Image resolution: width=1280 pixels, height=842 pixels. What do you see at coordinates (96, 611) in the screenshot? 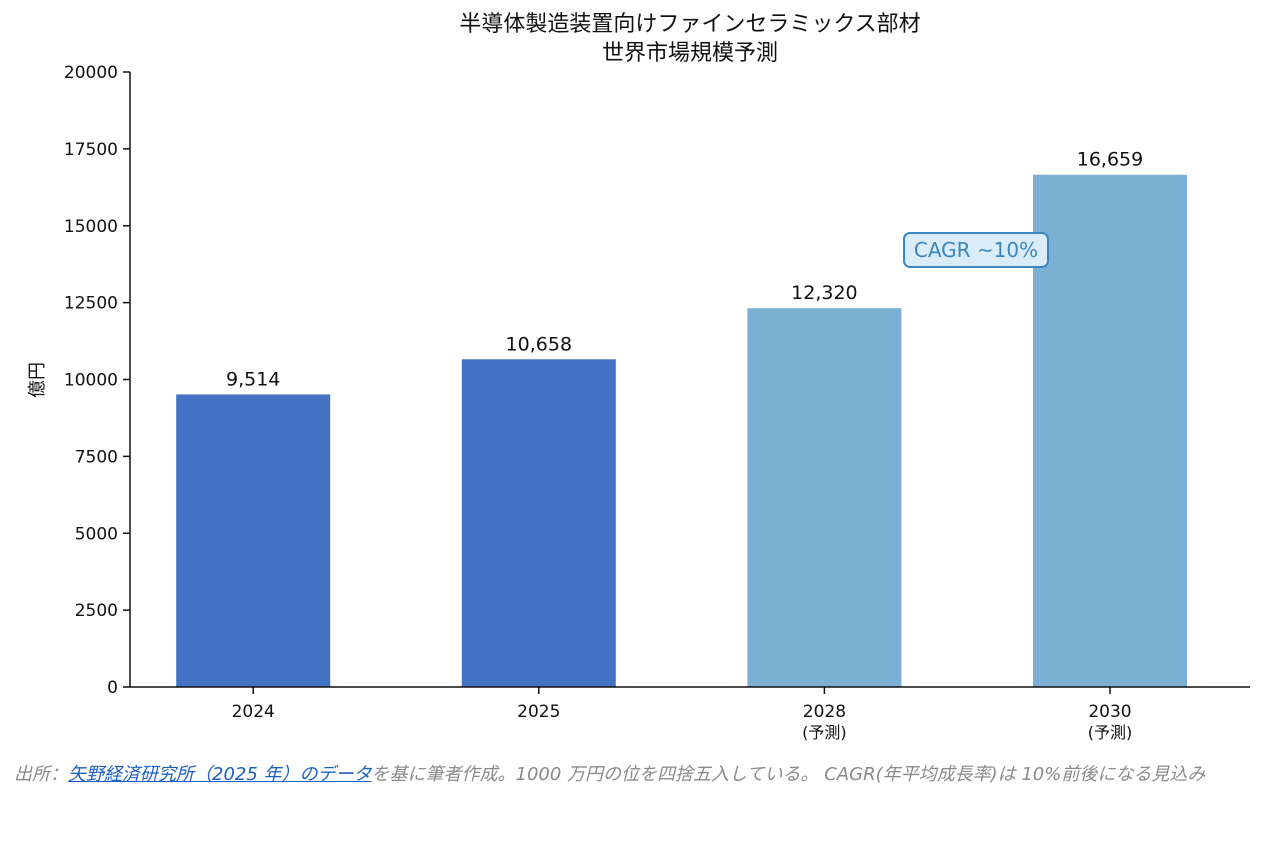
I see `y-tick-label: 2500` at bounding box center [96, 611].